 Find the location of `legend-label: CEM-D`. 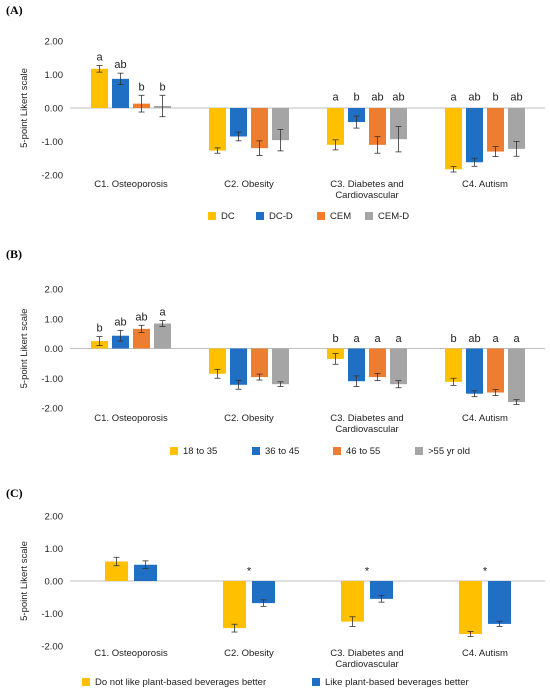

legend-label: CEM-D is located at coordinates (393, 216).